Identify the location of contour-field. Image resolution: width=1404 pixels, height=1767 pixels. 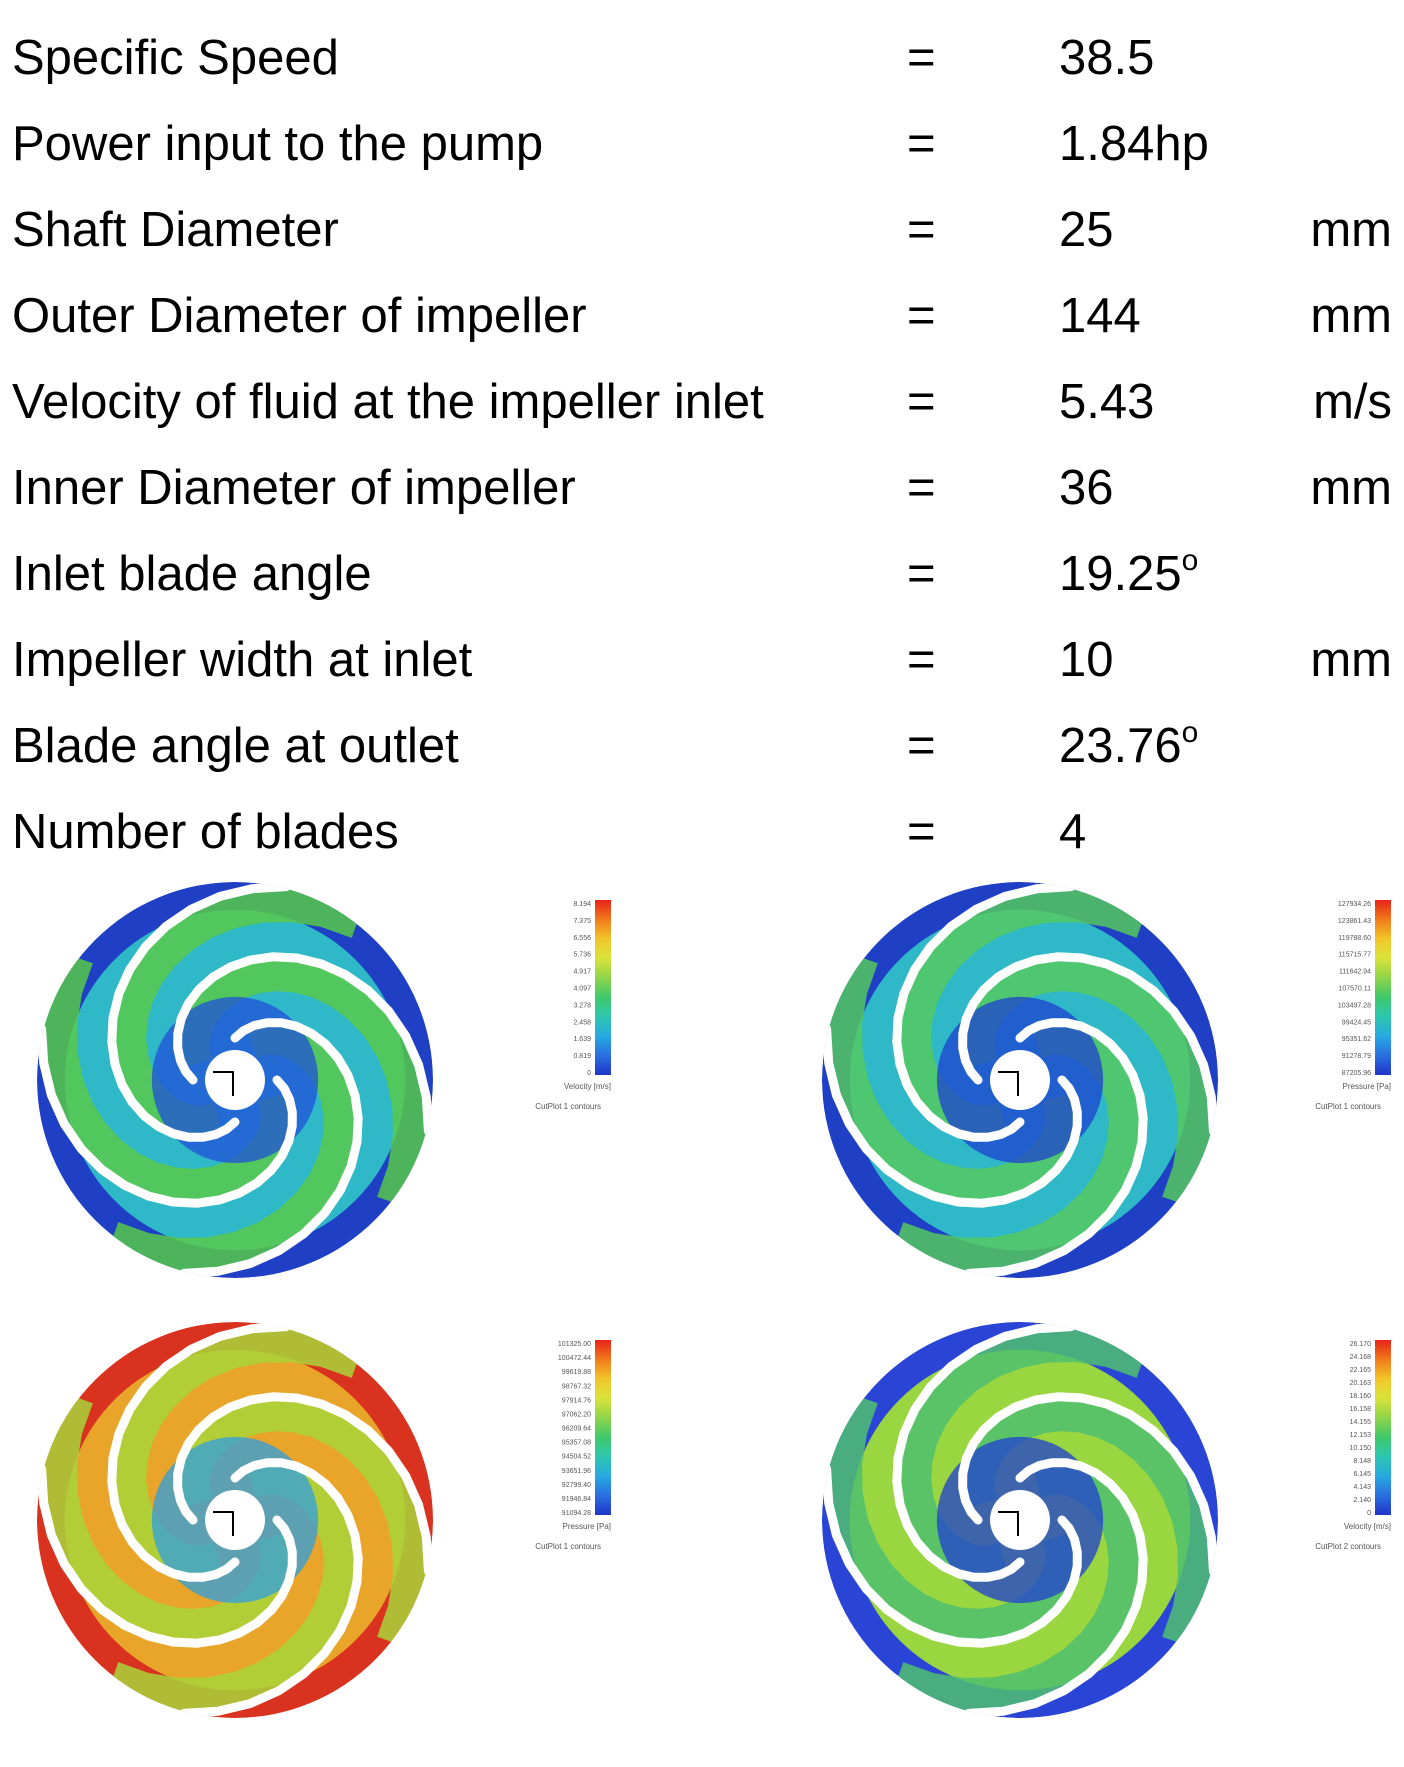
(1020, 1080).